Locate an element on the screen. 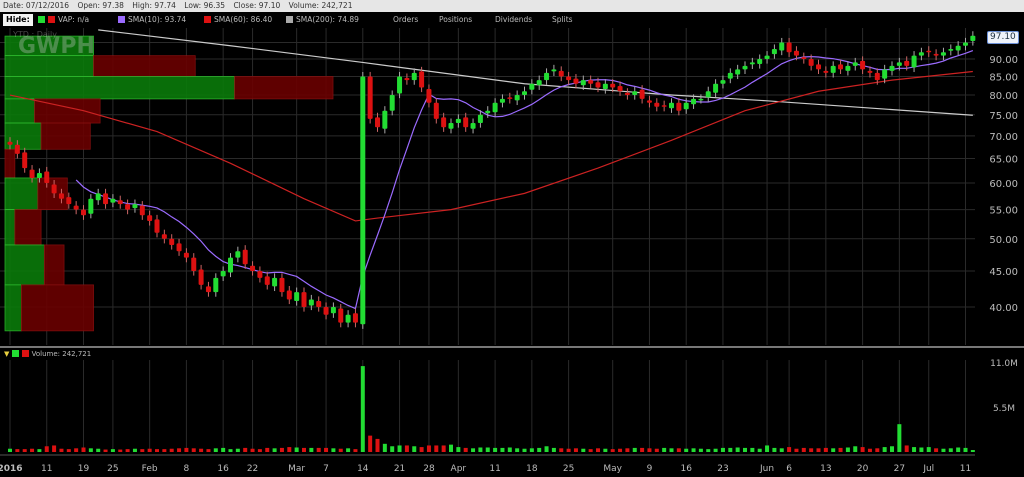 This screenshot has width=1024, height=477. x-tick-label: 18 is located at coordinates (532, 469).